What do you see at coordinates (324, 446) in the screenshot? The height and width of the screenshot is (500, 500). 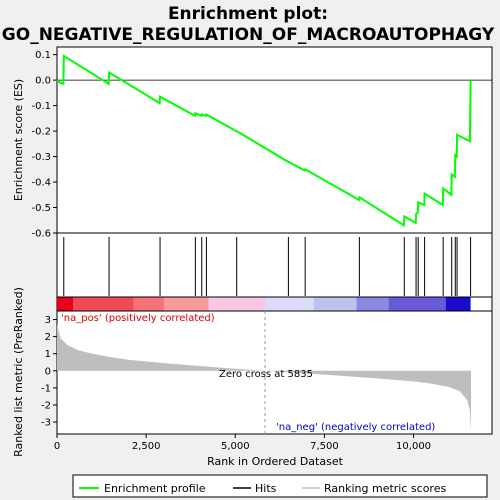 I see `x-tick-label: 7,500` at bounding box center [324, 446].